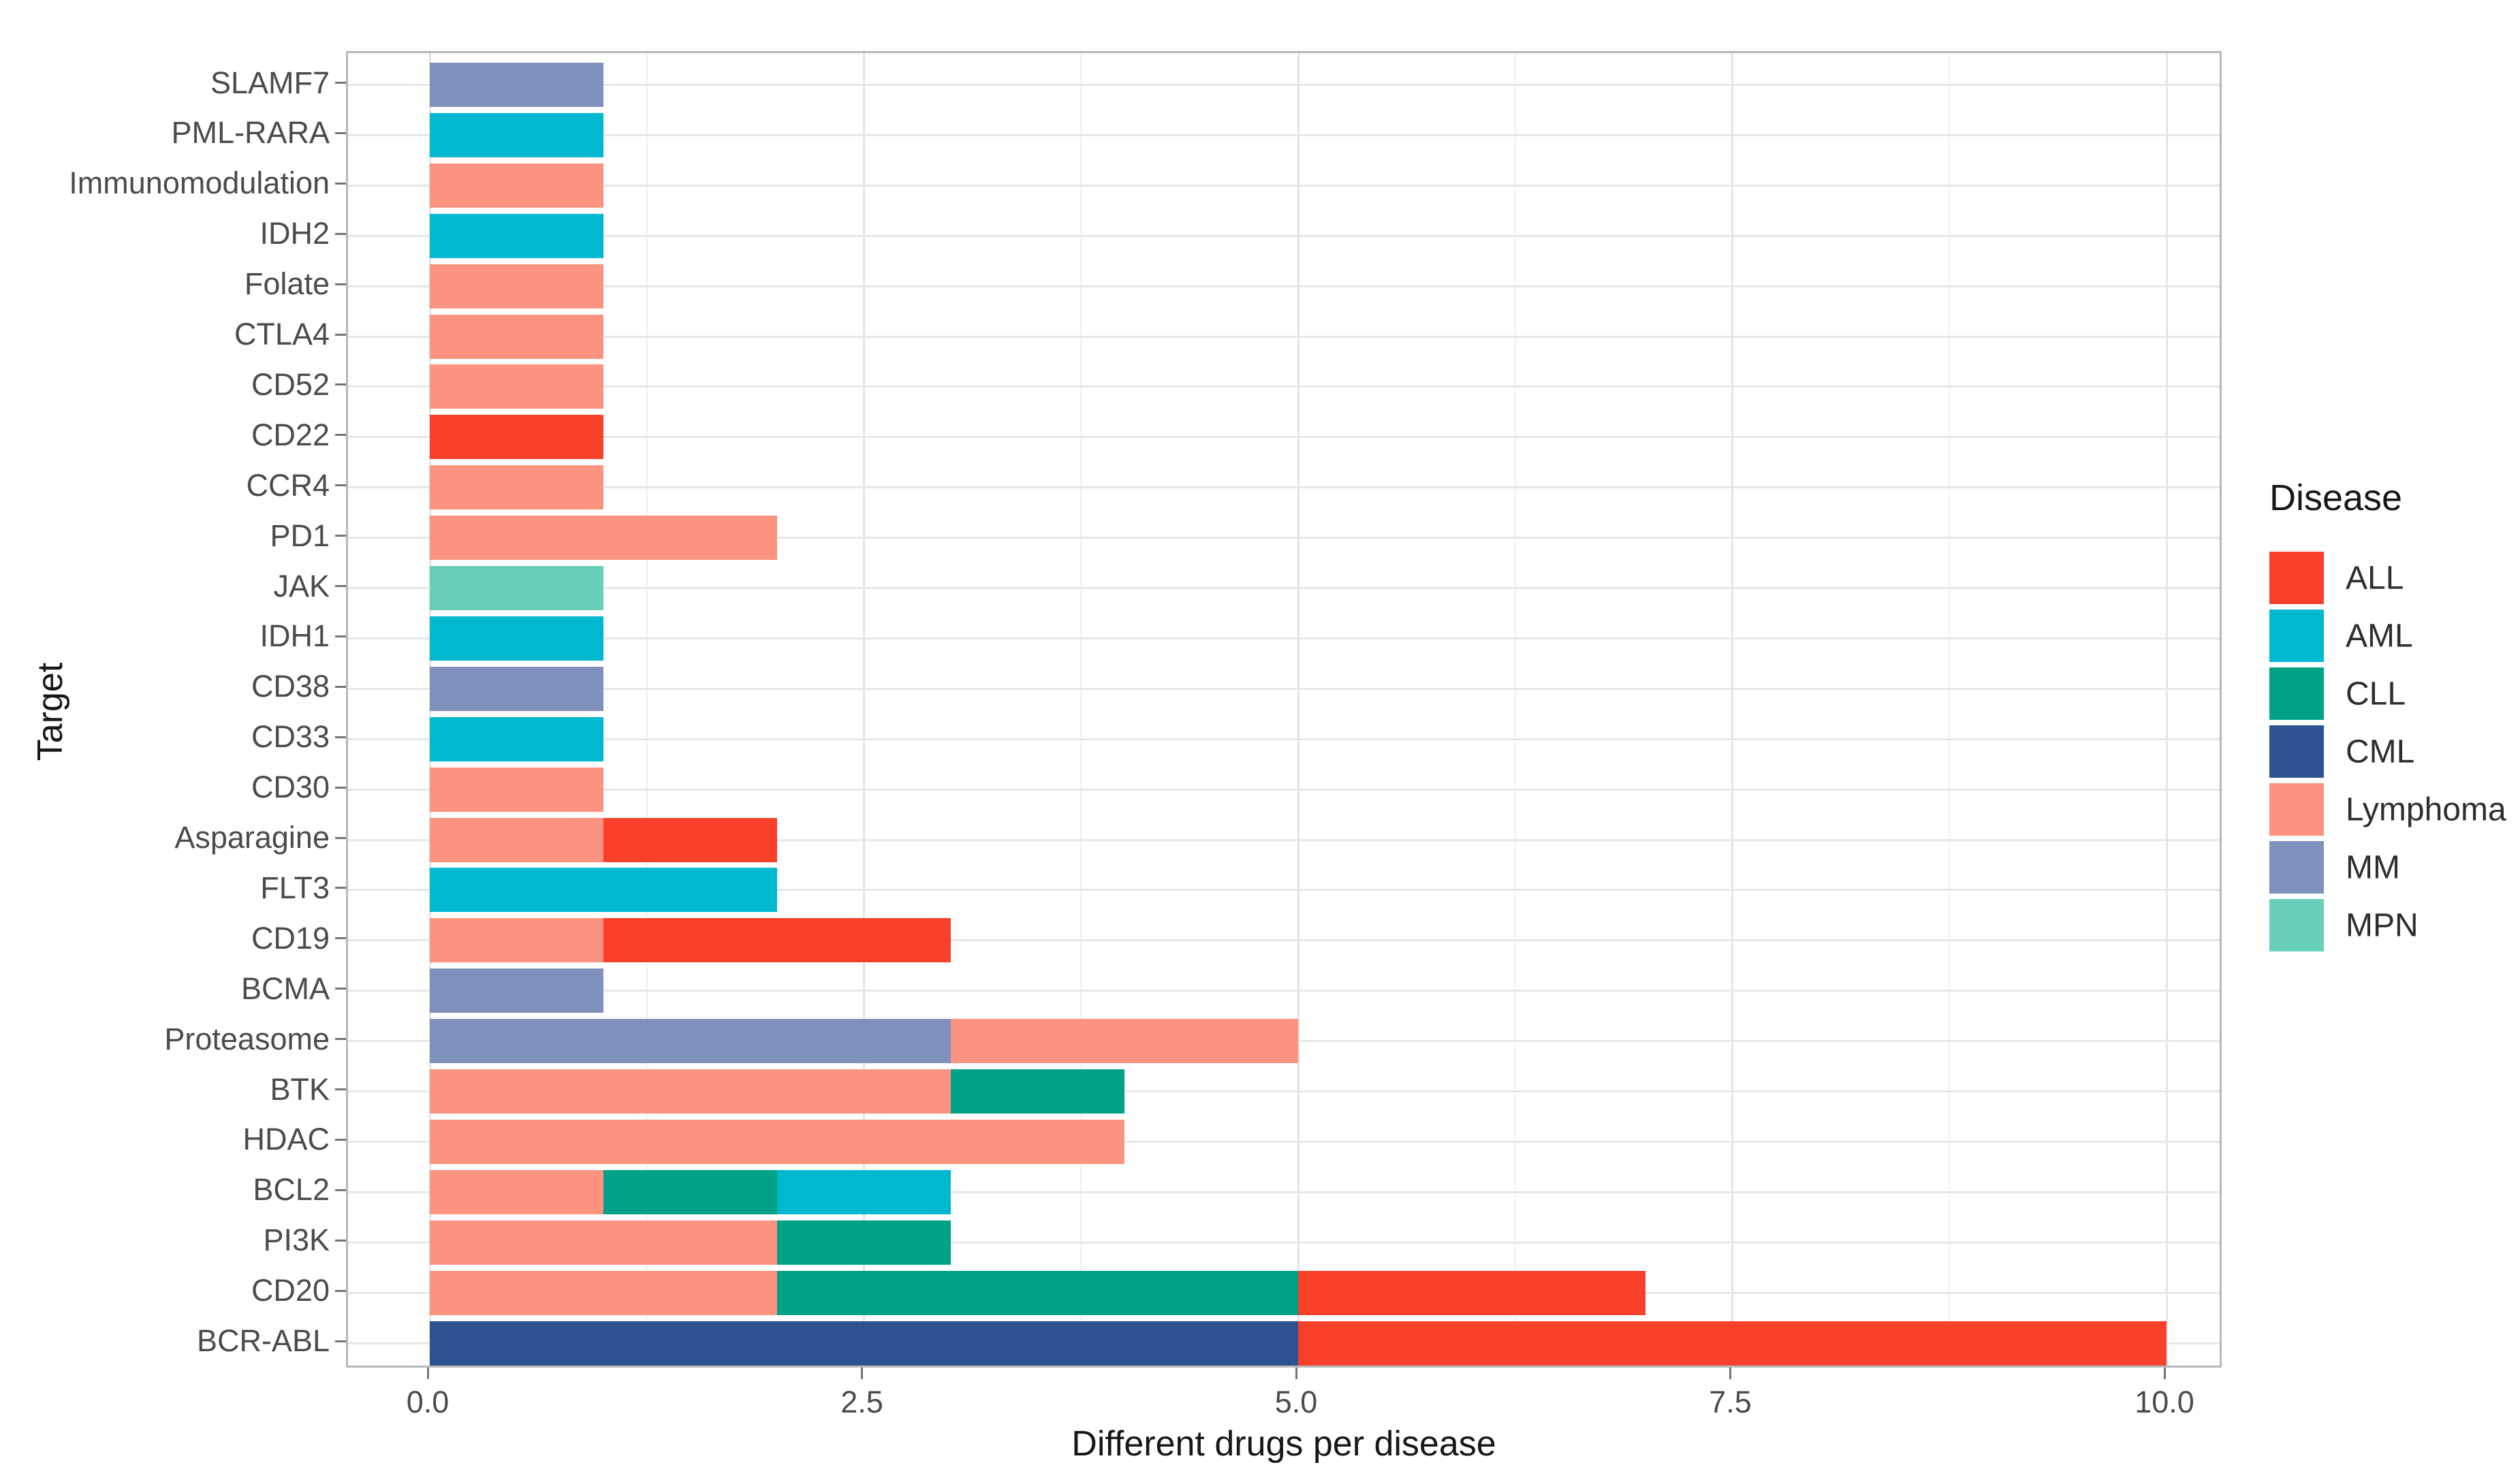 Image resolution: width=2520 pixels, height=1482 pixels. Describe the element at coordinates (516, 839) in the screenshot. I see `bar-segment-Asparagine-Lymphoma` at that location.